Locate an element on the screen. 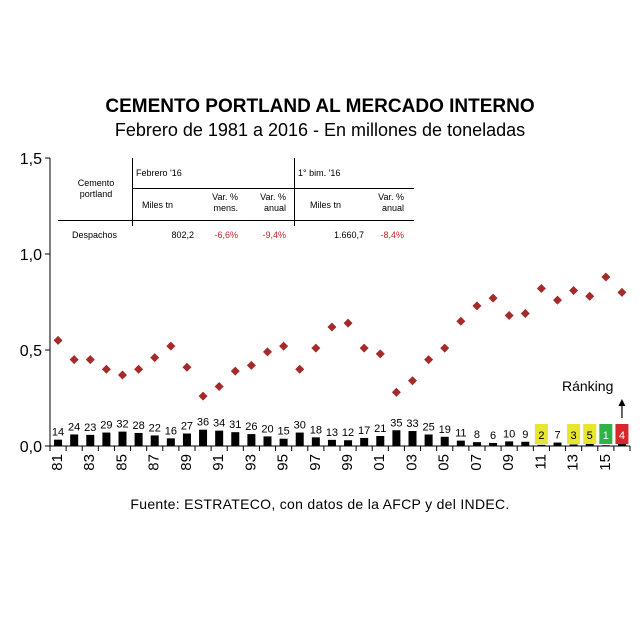 The width and height of the screenshot is (640, 640). table-value-miles-1: 802,2 is located at coordinates (182, 235).